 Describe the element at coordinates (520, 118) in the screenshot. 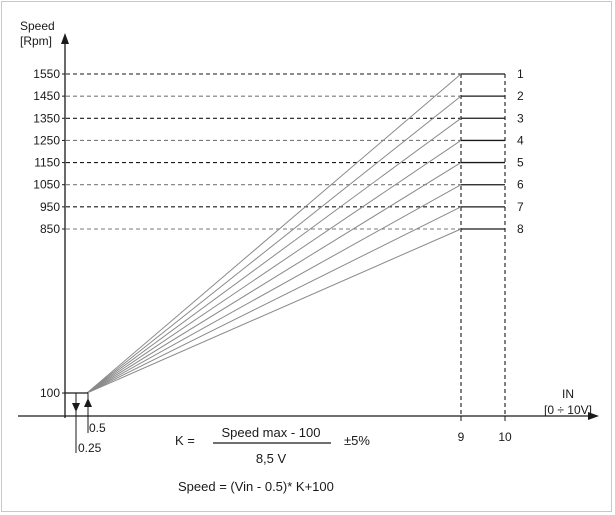

I see `curve-label: 3` at that location.